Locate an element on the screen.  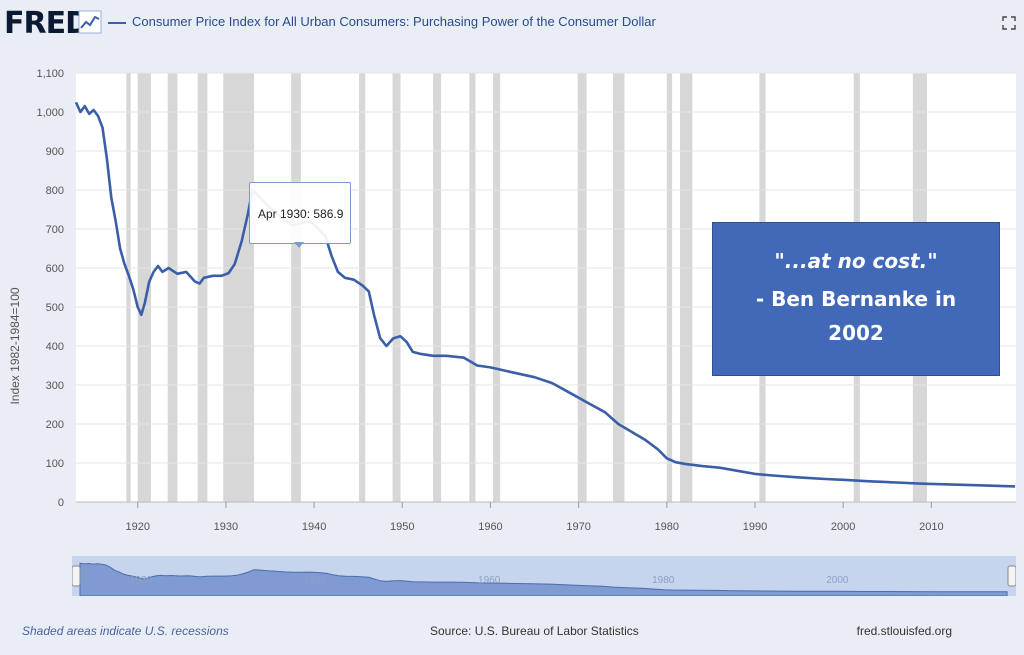
navigator-label-2000: 2000 is located at coordinates (837, 580).